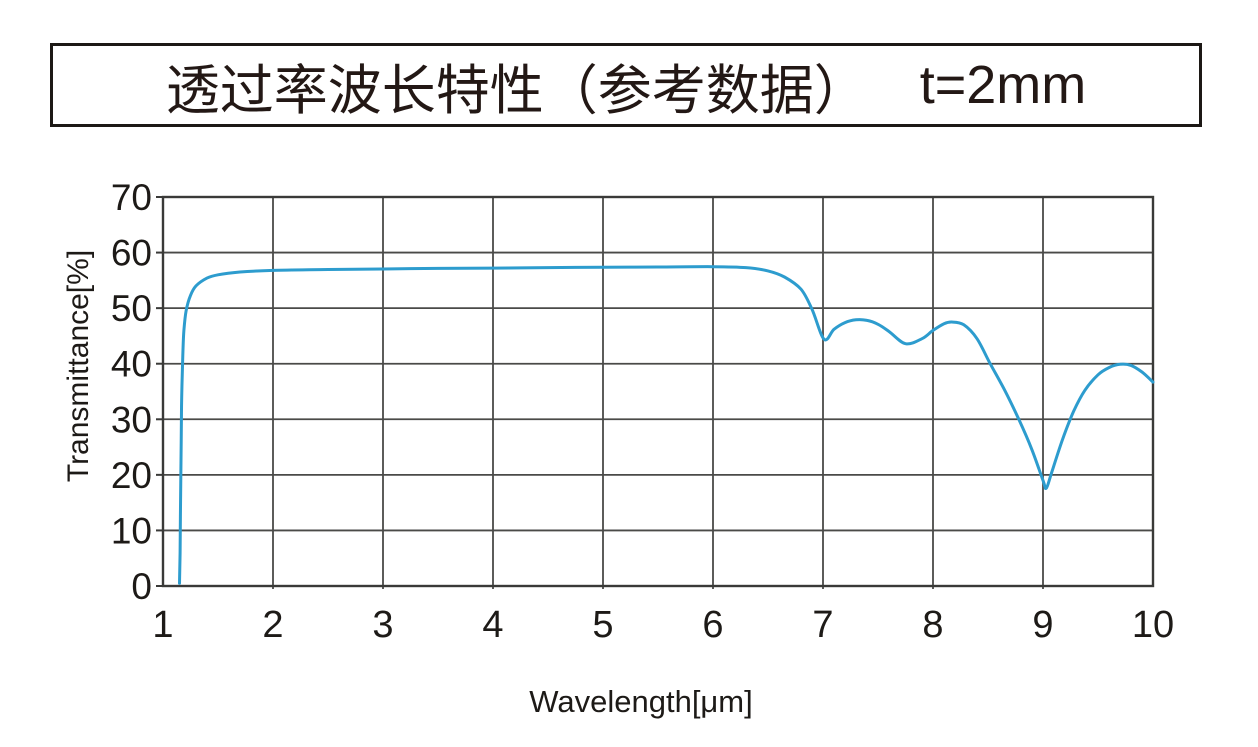 Image resolution: width=1258 pixels, height=747 pixels. I want to click on y-tick-label: 50, so click(131, 308).